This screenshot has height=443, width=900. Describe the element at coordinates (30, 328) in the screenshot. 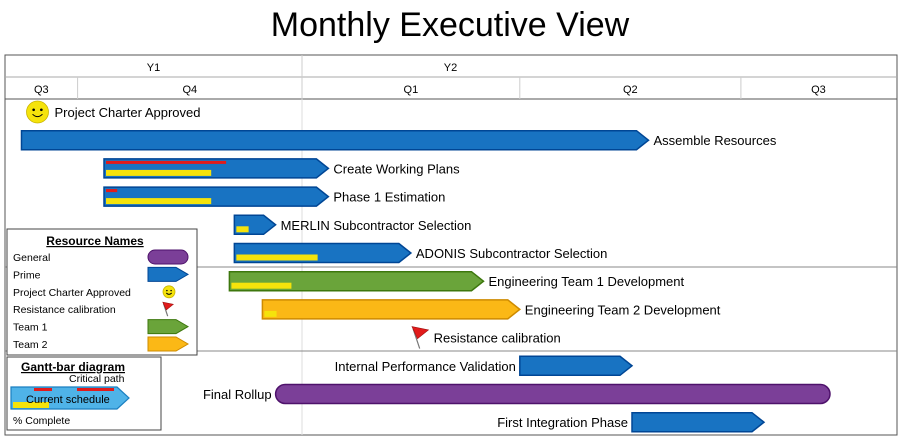

I see `legend-label-team-1: Team 1` at that location.